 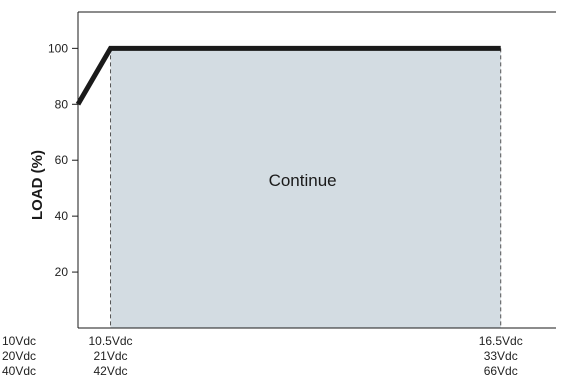 What do you see at coordinates (19, 341) in the screenshot?
I see `x-tick-label-0-0: 10Vdc` at bounding box center [19, 341].